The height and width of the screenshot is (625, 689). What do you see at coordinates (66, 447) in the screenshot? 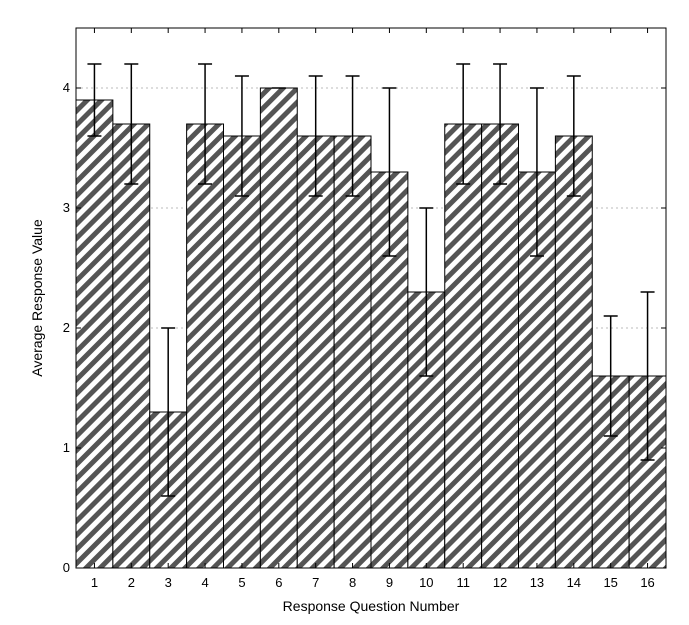
I see `y-tick-label: 1` at bounding box center [66, 447].